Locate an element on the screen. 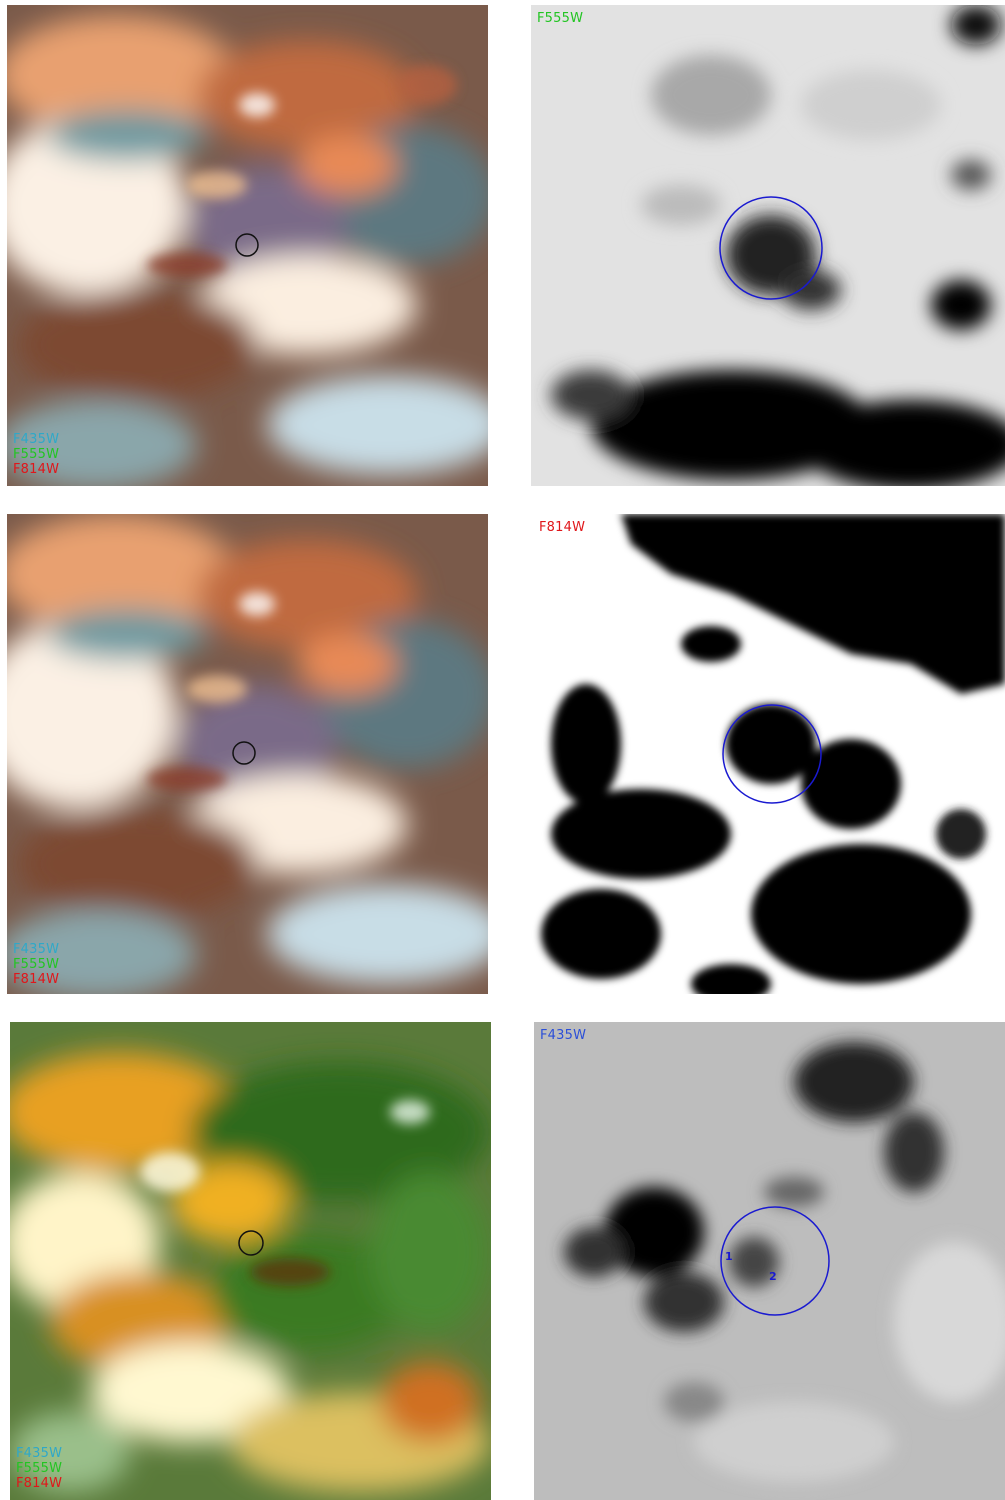  grayscale-image-f435w: 1 2 is located at coordinates (769, 1261).